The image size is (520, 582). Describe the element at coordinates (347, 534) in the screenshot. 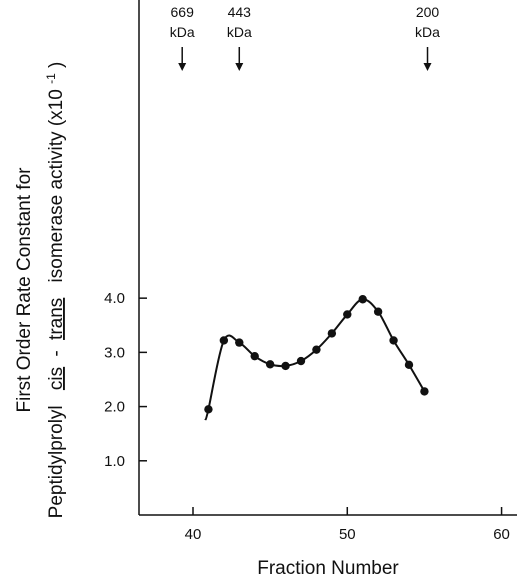

I see `x-tick-label-50: 50` at that location.